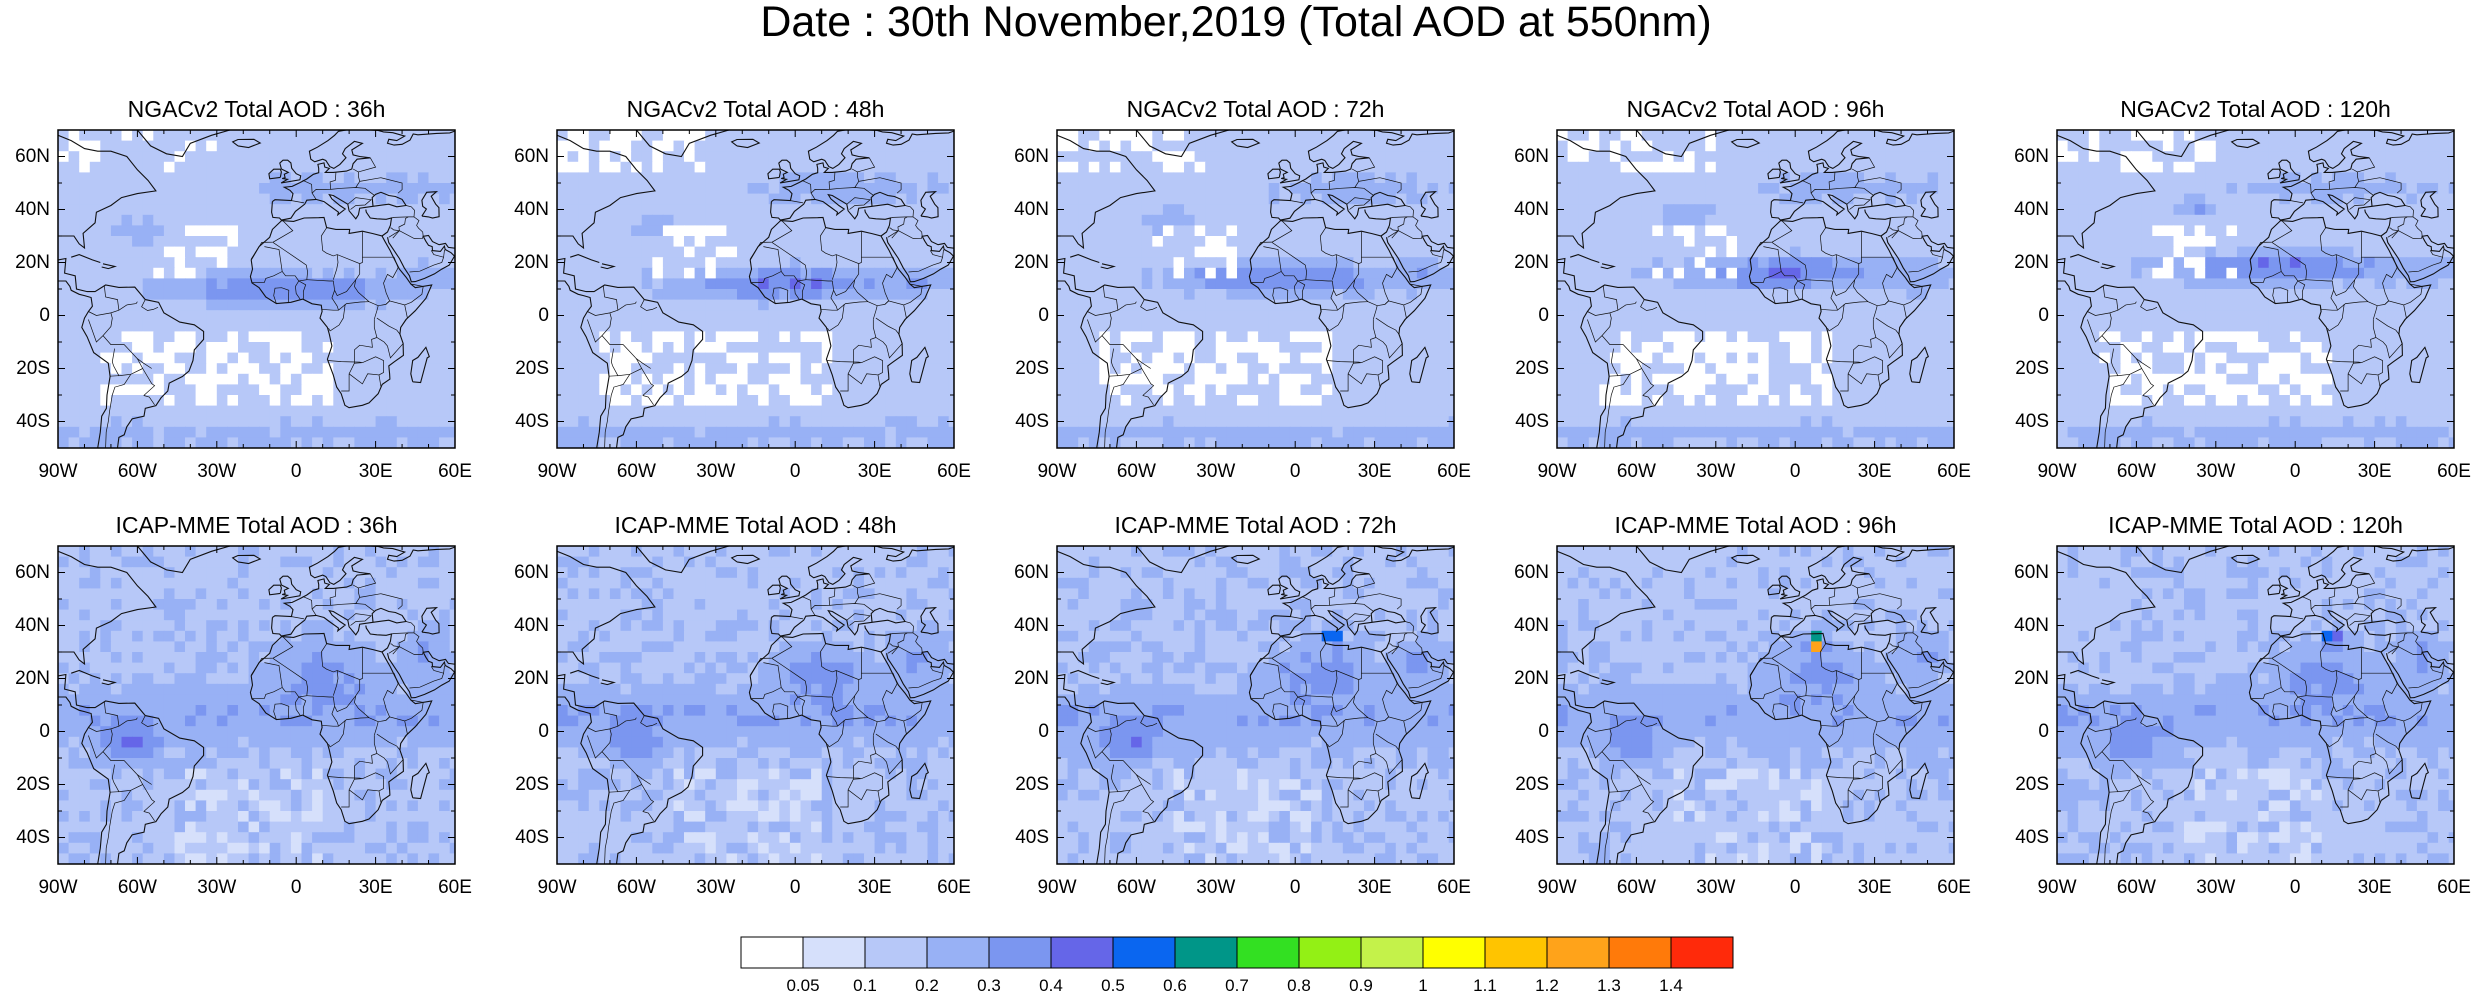 The width and height of the screenshot is (2472, 995). What do you see at coordinates (1299, 986) in the screenshot?
I see `colorbar-label: 0.8` at bounding box center [1299, 986].